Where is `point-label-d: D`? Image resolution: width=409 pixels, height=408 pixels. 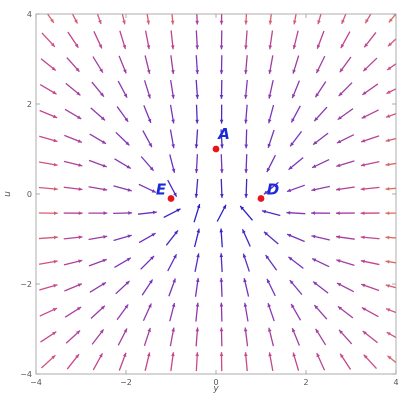
point-label-d: D is located at coordinates (273, 190).